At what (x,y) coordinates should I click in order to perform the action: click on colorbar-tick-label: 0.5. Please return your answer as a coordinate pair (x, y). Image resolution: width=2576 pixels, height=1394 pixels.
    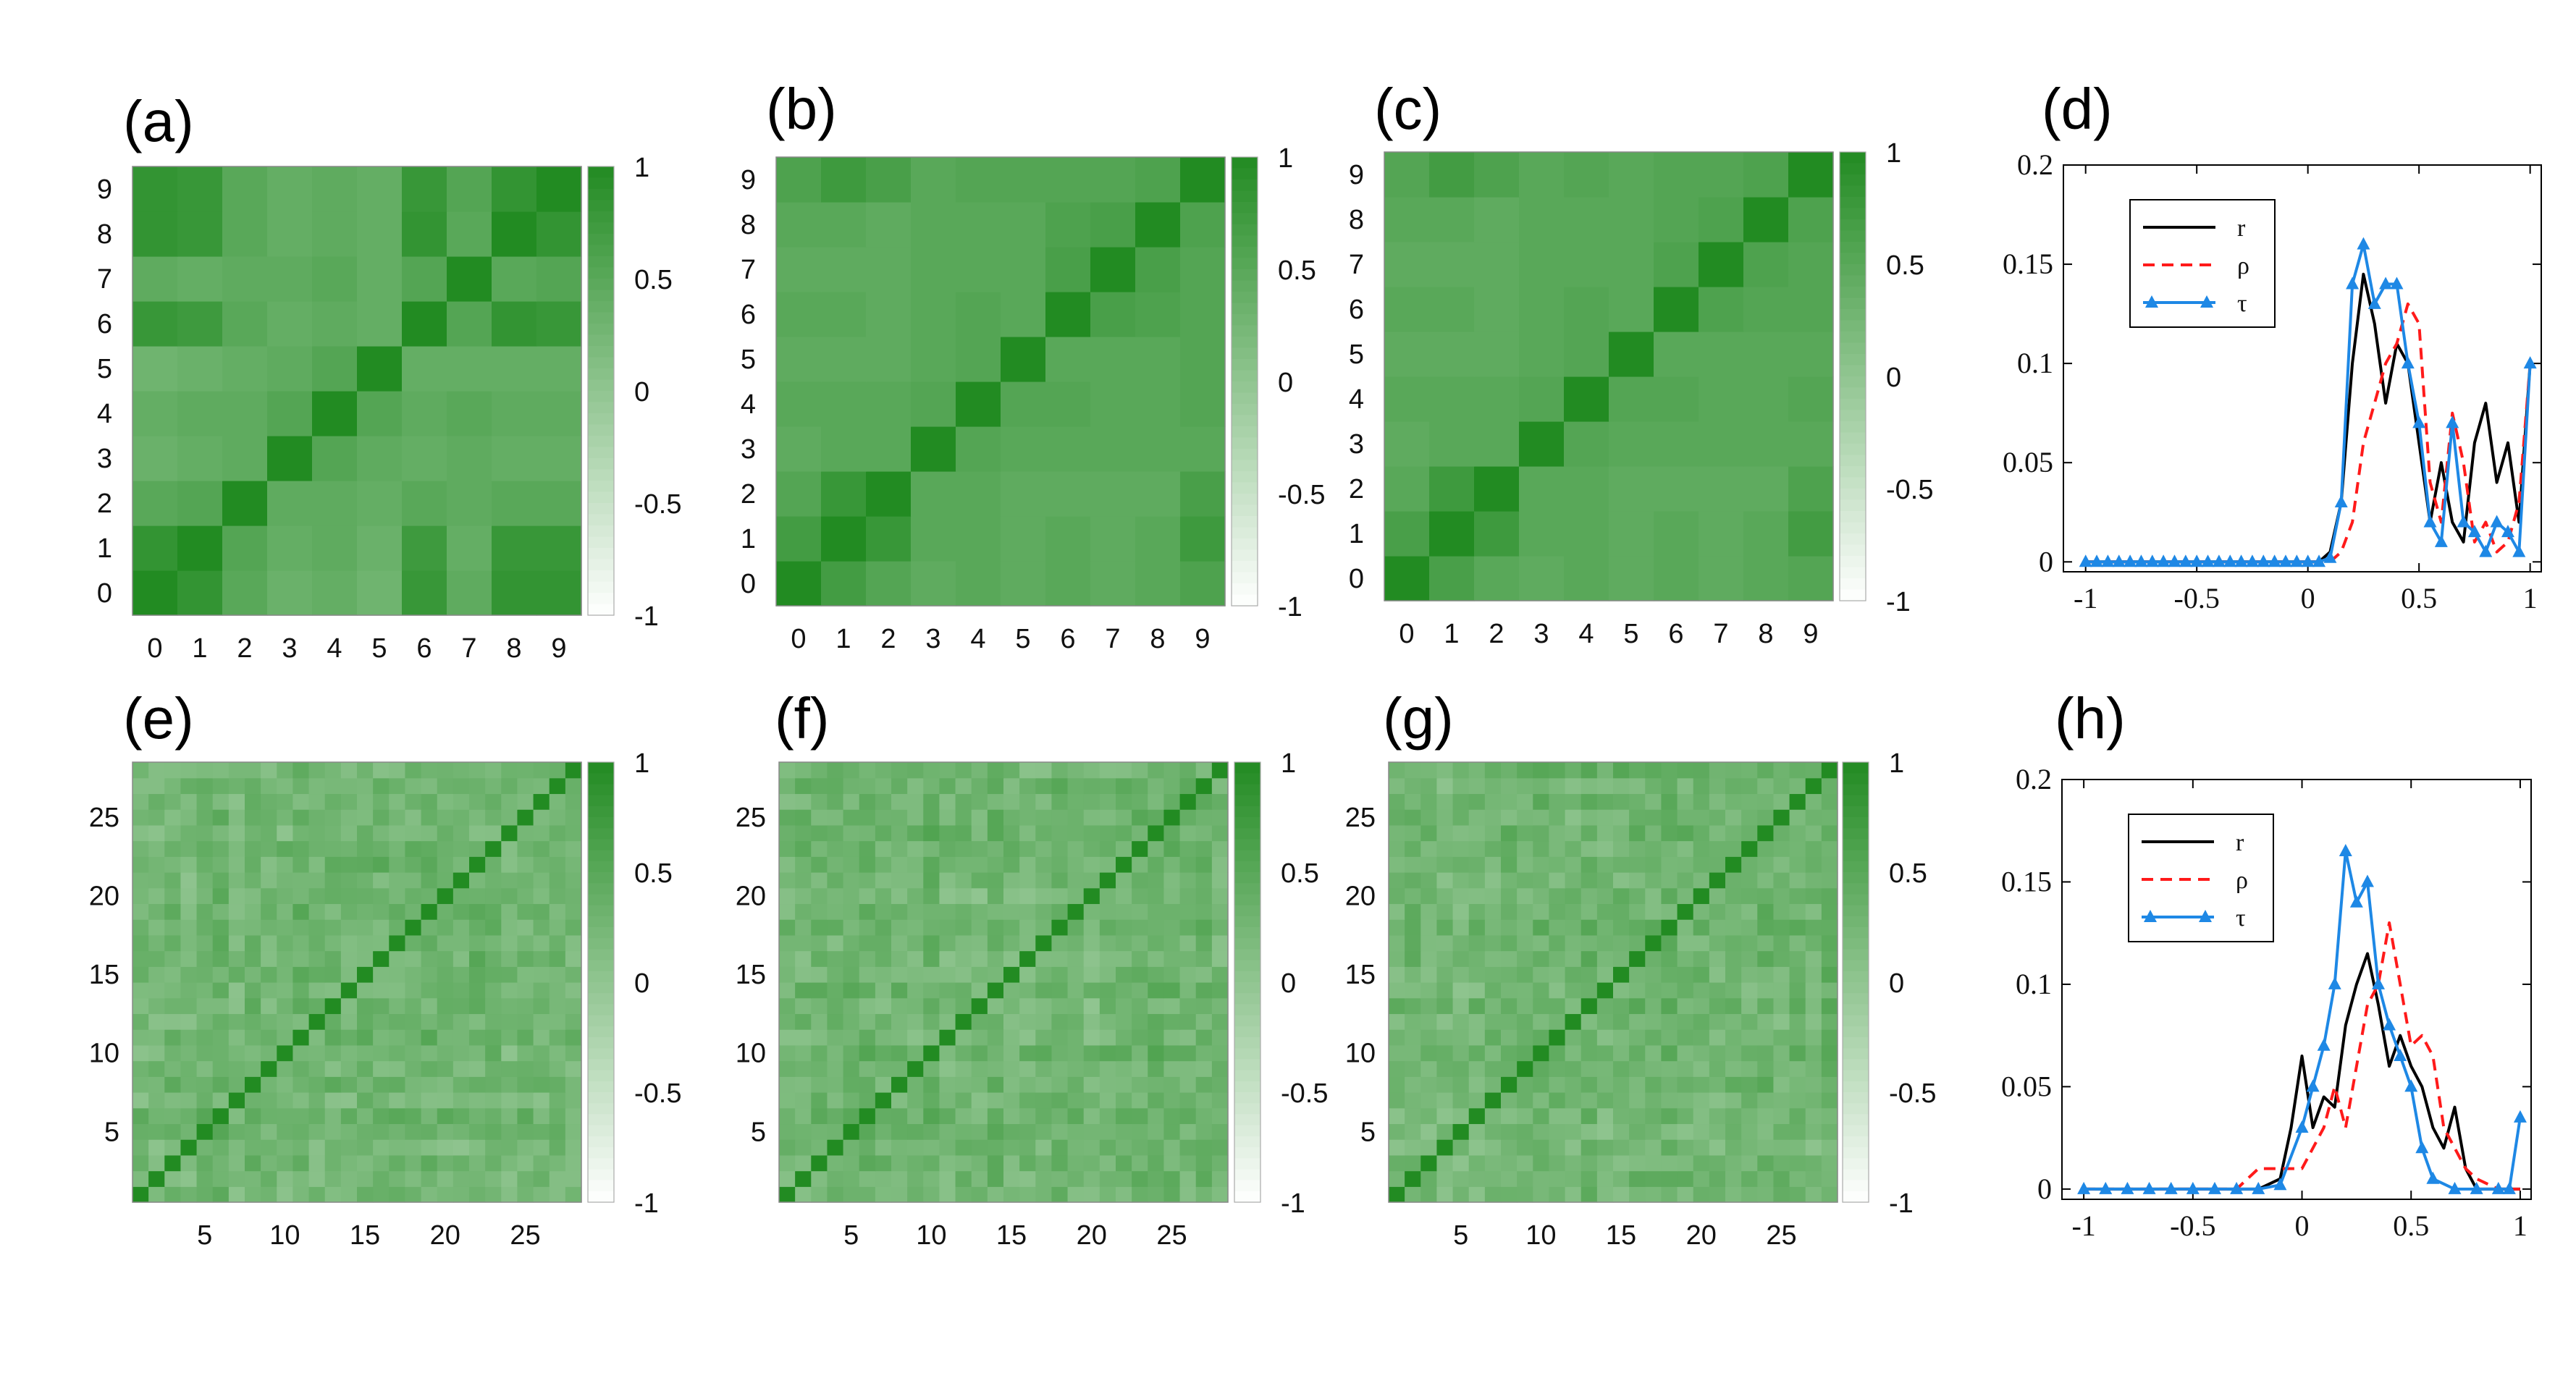
    Looking at the image, I should click on (1905, 265).